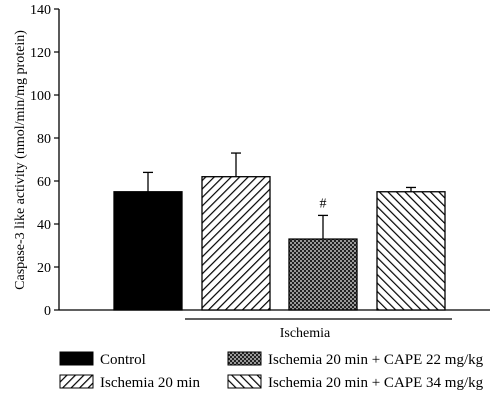  What do you see at coordinates (40, 96) in the screenshot?
I see `y-tick-label: 100` at bounding box center [40, 96].